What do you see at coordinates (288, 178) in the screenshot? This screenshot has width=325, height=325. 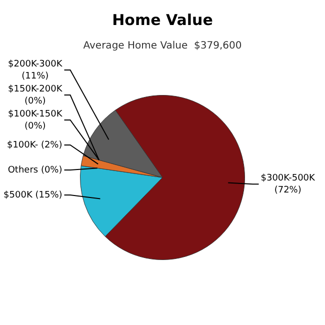 I see `slice-label: $300K-500K` at bounding box center [288, 178].